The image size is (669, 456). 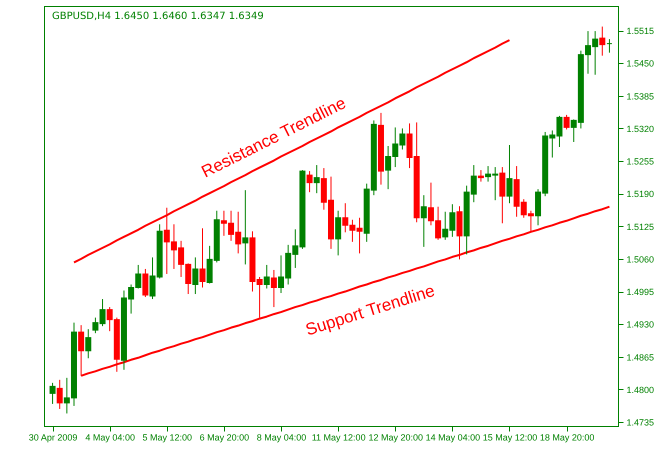 I want to click on y-tick-label: 1.4800, so click(x=640, y=389).